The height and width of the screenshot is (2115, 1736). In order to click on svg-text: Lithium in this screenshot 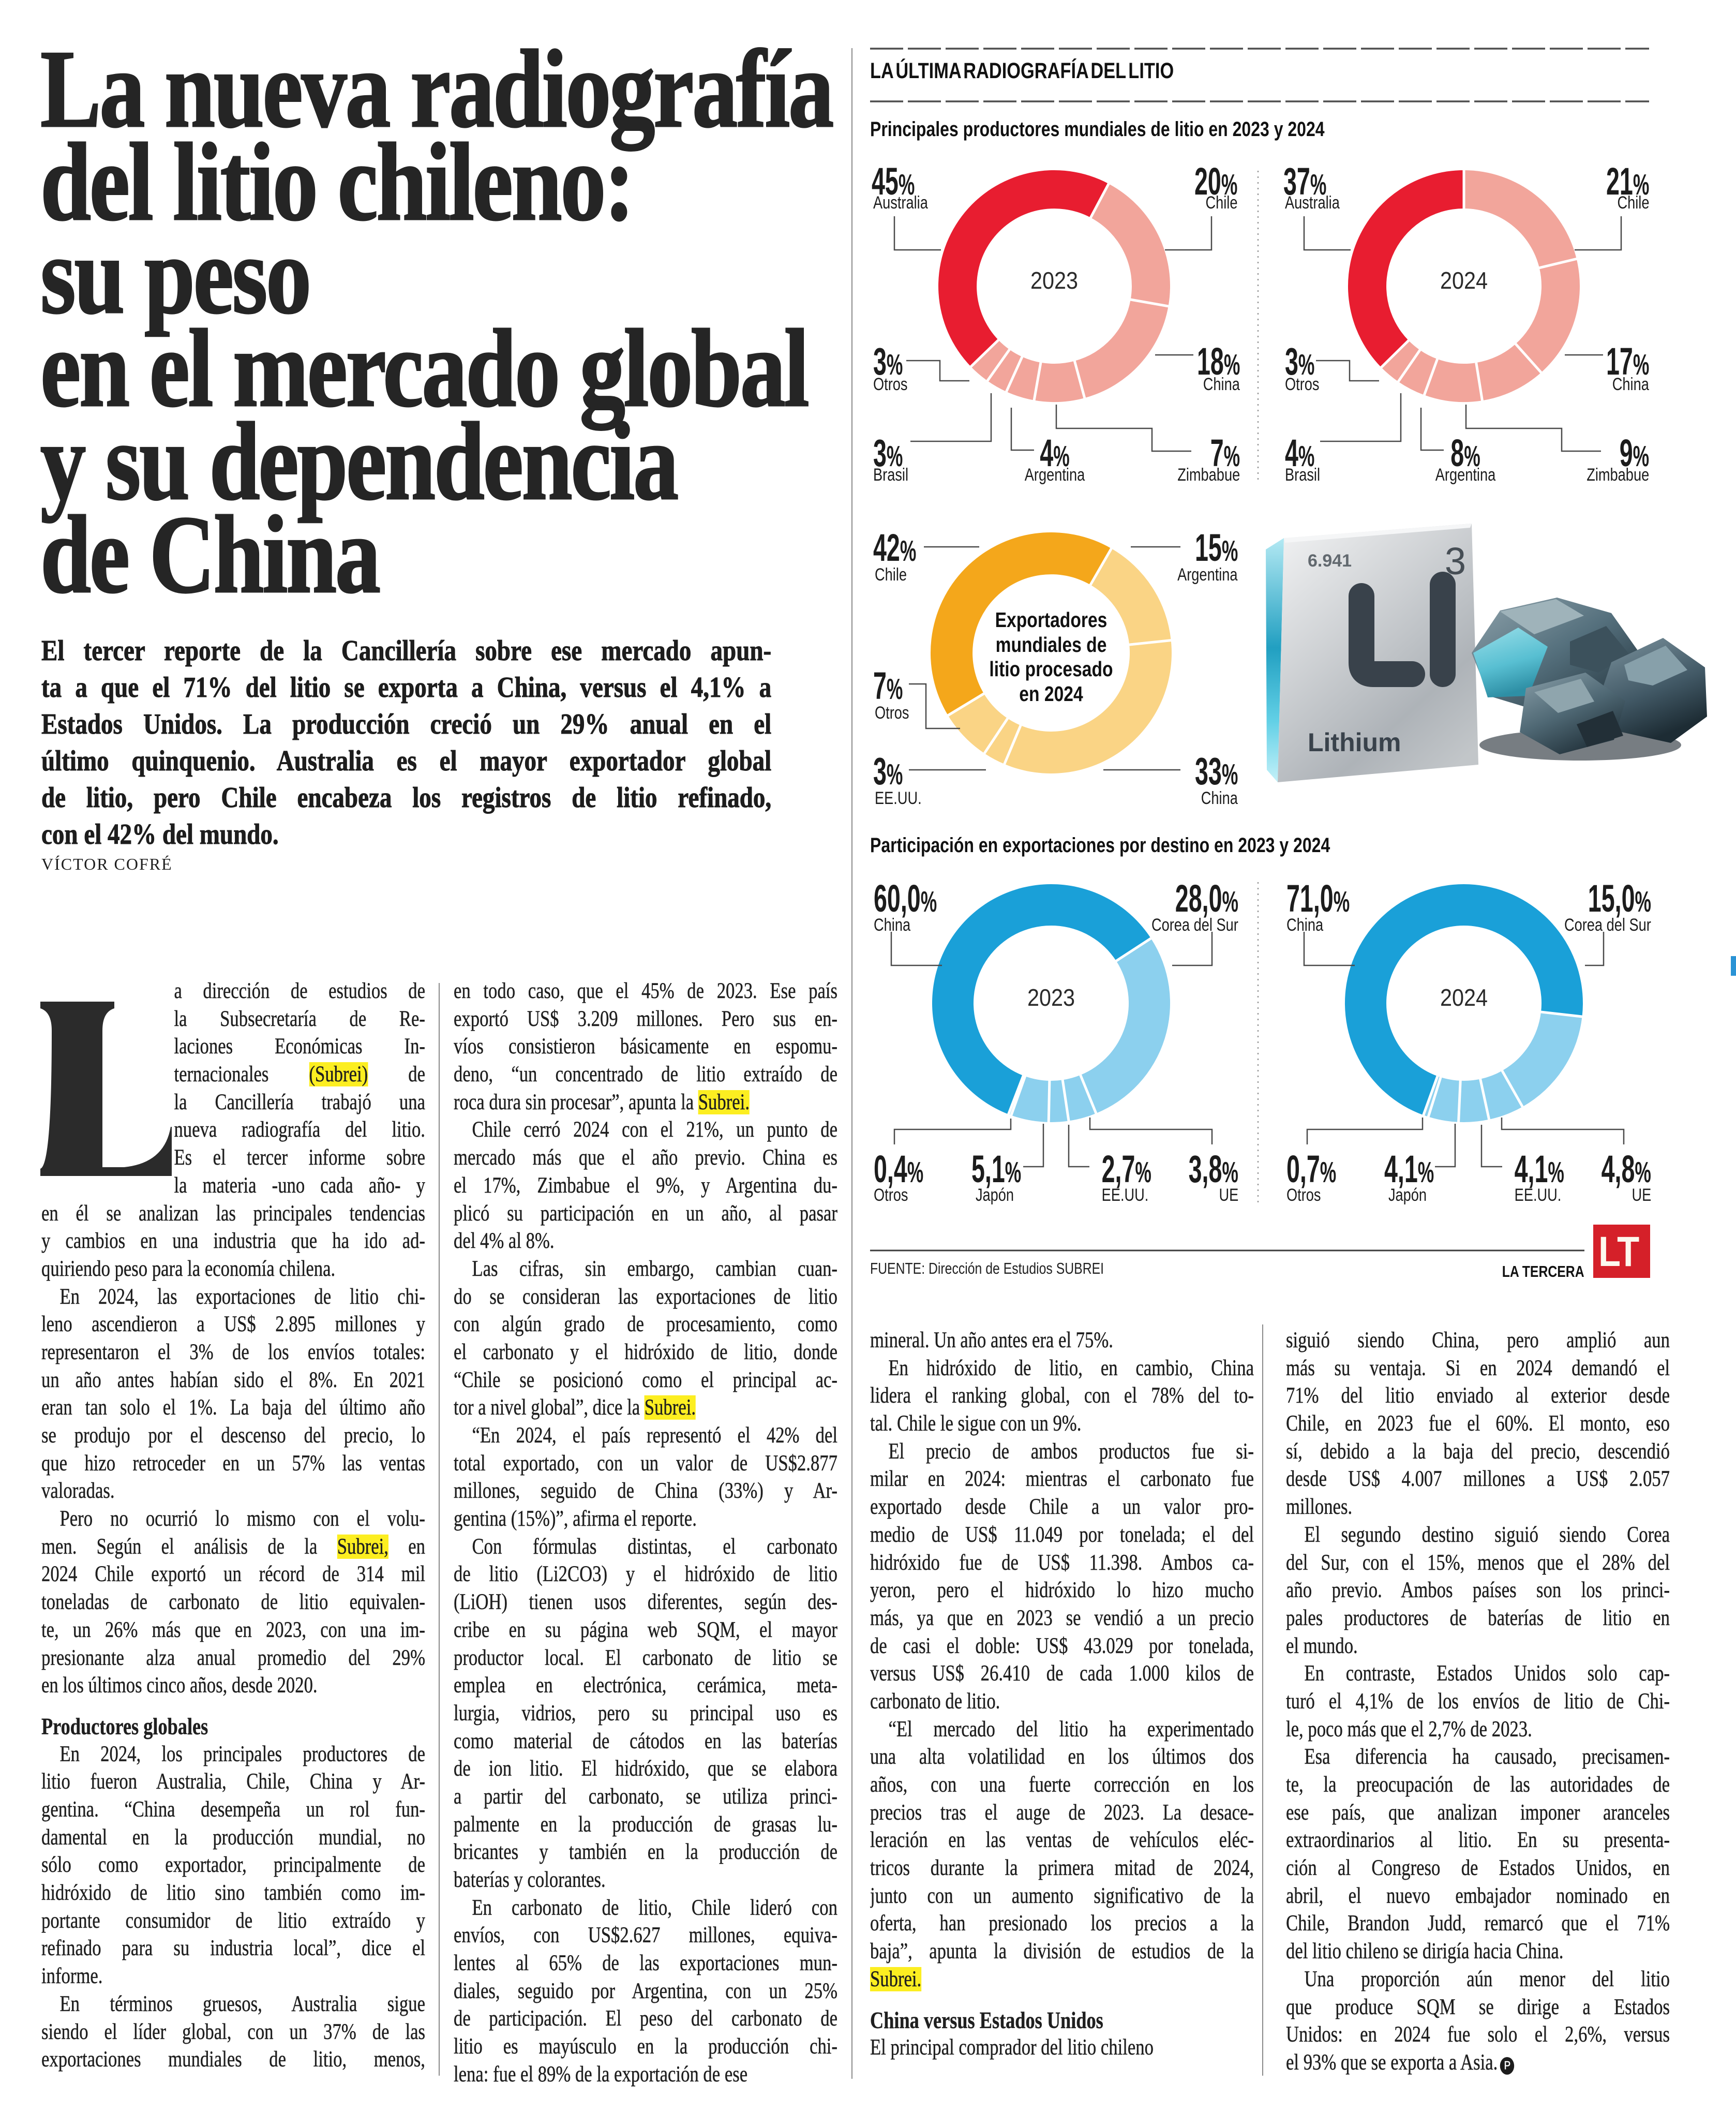, I will do `click(1354, 742)`.